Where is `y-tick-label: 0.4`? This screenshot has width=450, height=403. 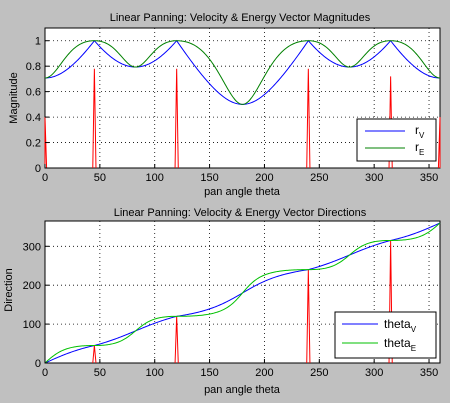
y-tick-label: 0.4 is located at coordinates (33, 118).